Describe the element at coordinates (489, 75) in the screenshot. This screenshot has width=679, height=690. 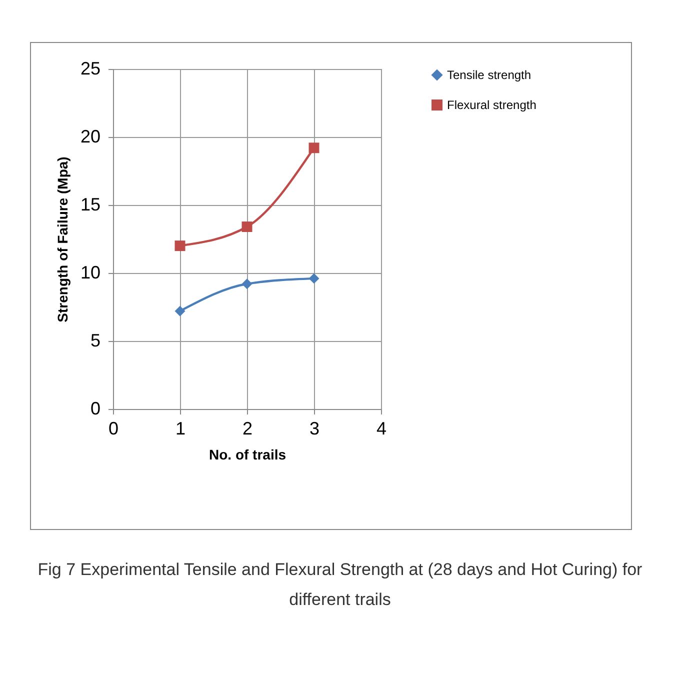
I see `legend-label: Tensile strength` at that location.